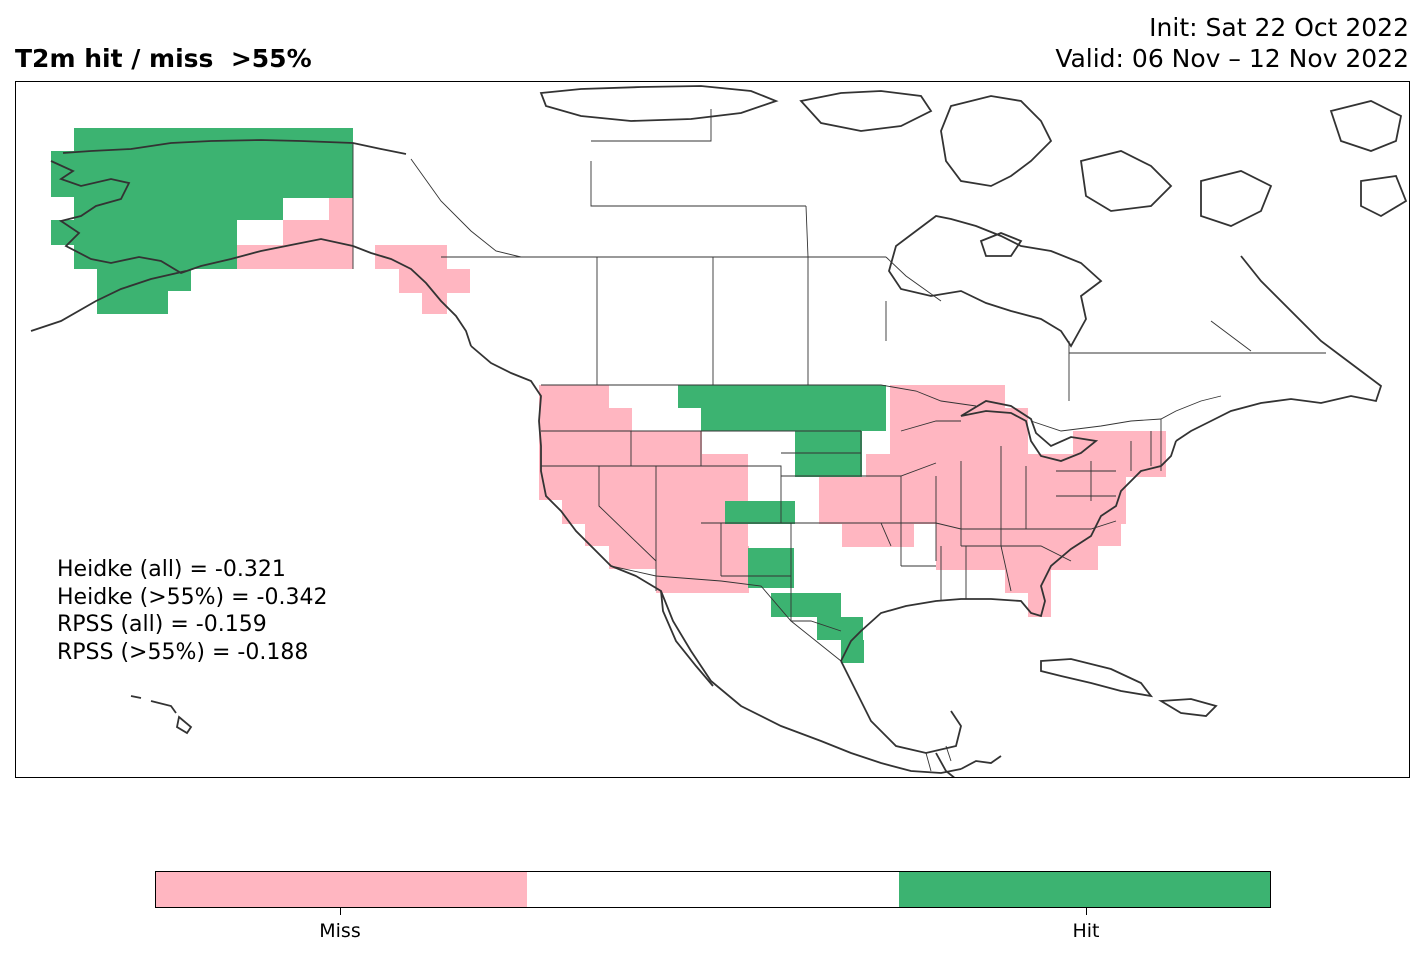 The width and height of the screenshot is (1425, 958). Describe the element at coordinates (171, 569) in the screenshot. I see `heidke-all: Heidke (all) = -0.321` at that location.